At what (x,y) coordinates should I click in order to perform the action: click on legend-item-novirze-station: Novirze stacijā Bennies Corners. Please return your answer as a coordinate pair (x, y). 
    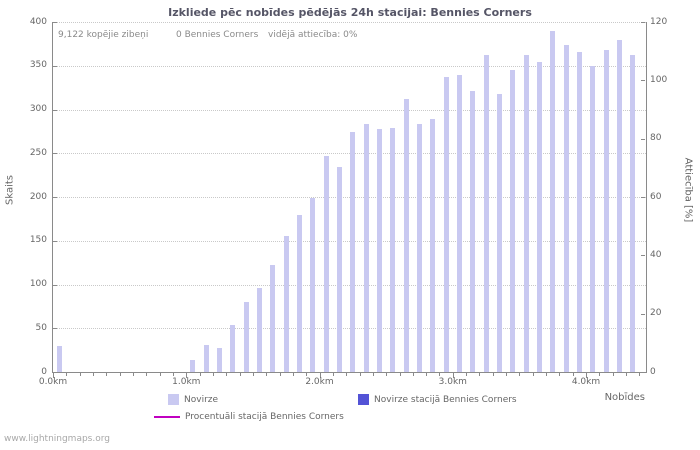
    Looking at the image, I should click on (437, 399).